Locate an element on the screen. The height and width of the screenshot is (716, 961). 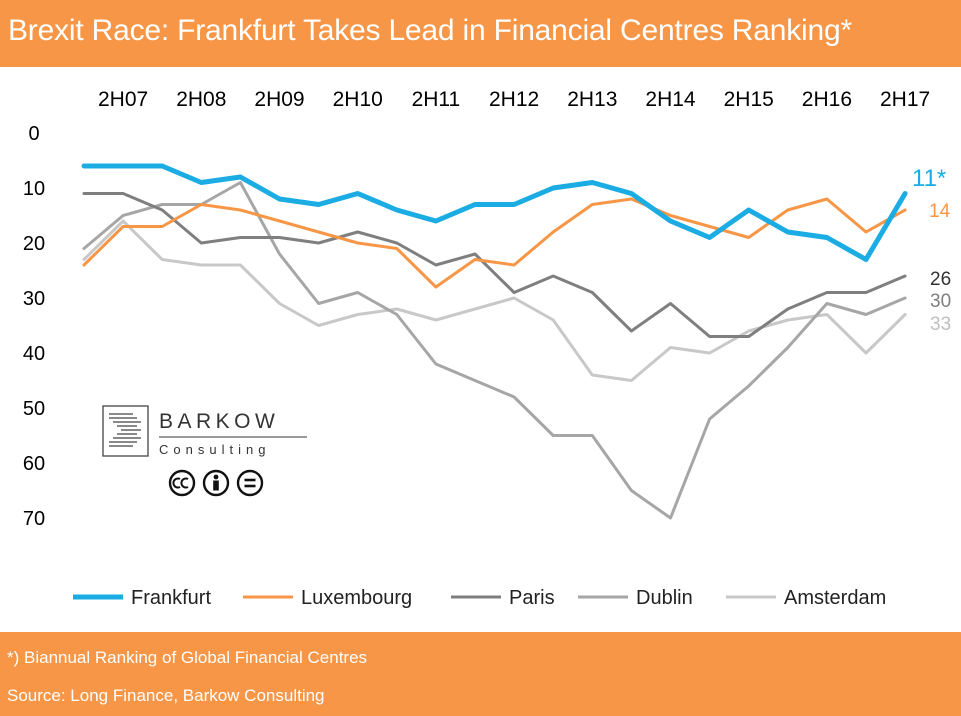
cc-icon is located at coordinates (182, 483).